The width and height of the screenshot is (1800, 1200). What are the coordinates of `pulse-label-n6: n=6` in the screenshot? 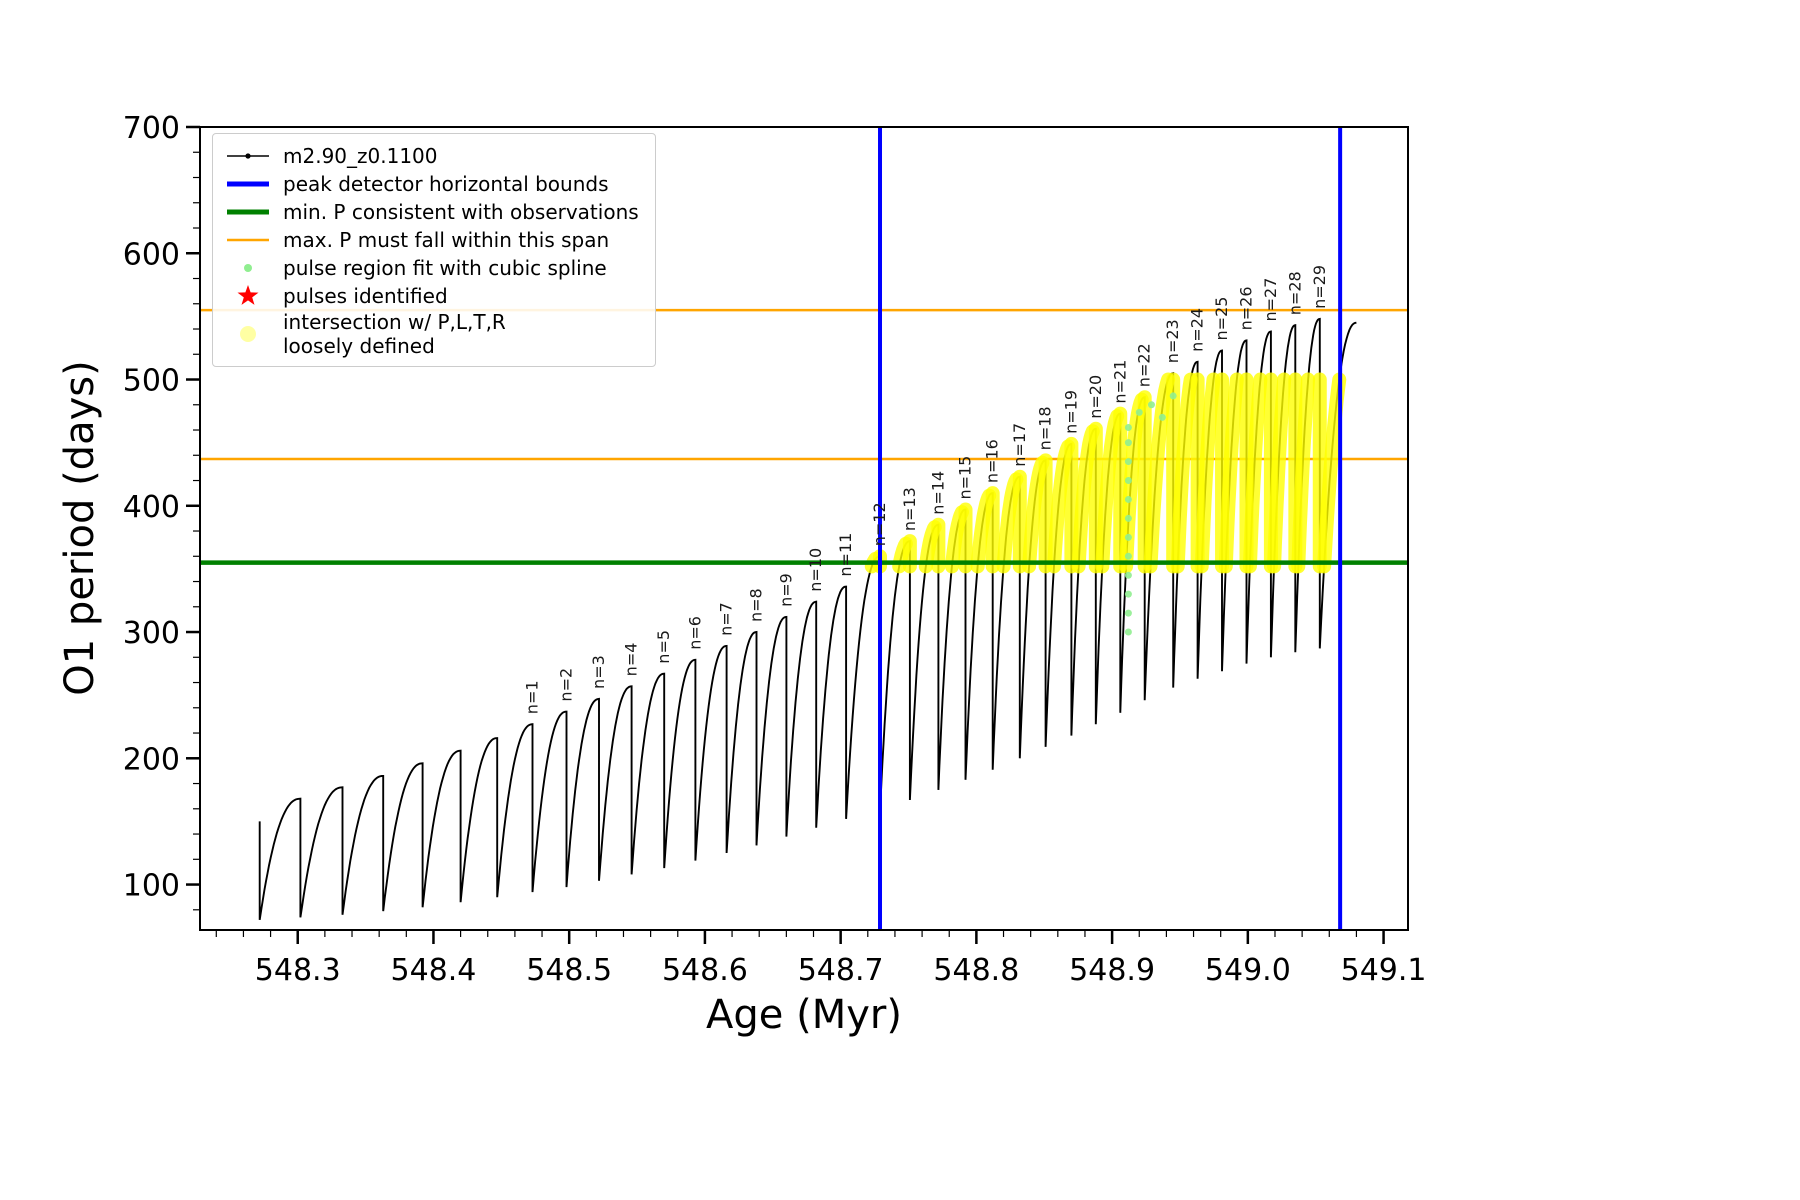 It's located at (694, 633).